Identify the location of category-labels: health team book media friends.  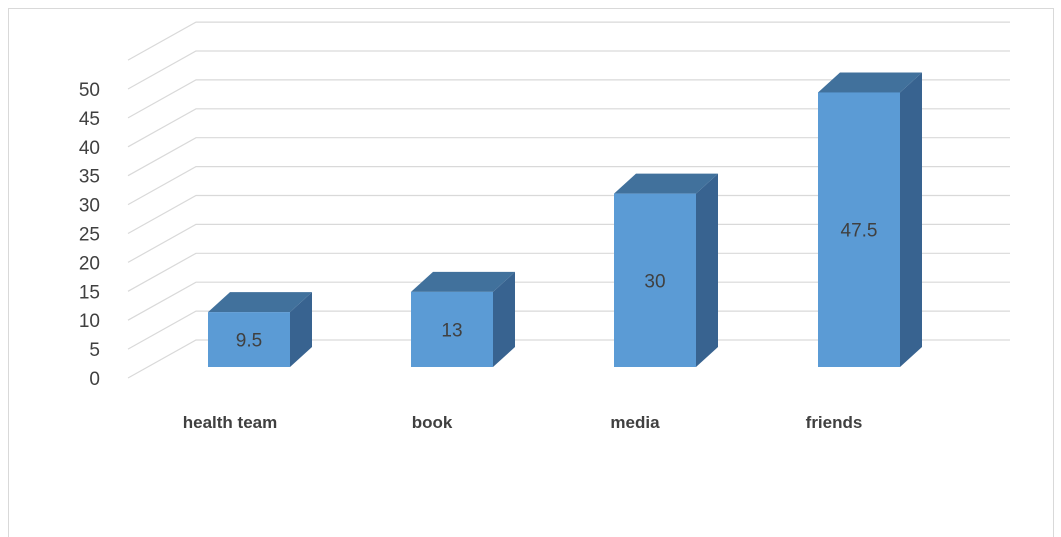
(523, 422).